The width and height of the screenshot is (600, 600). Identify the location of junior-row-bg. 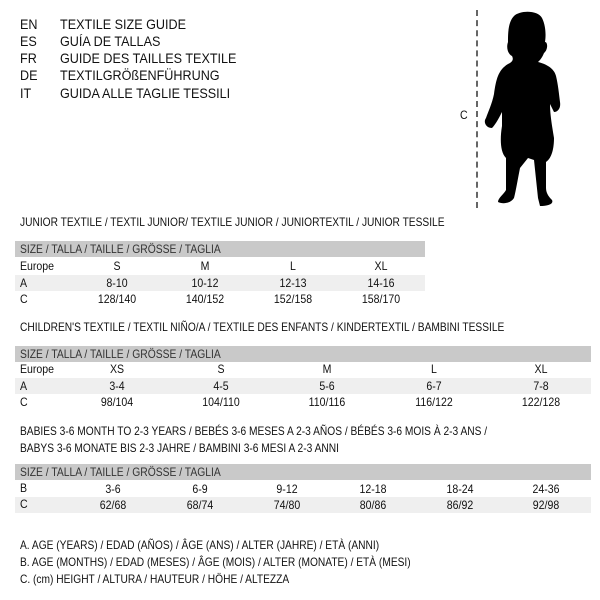
(220, 283).